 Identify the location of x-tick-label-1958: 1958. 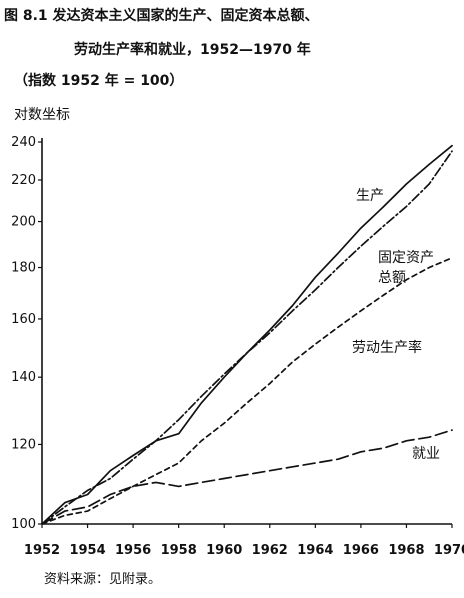
(179, 550).